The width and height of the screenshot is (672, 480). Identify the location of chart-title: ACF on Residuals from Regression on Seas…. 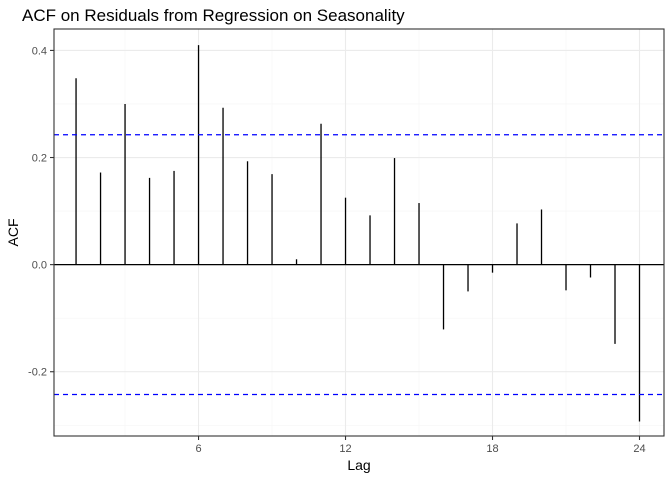
(213, 15).